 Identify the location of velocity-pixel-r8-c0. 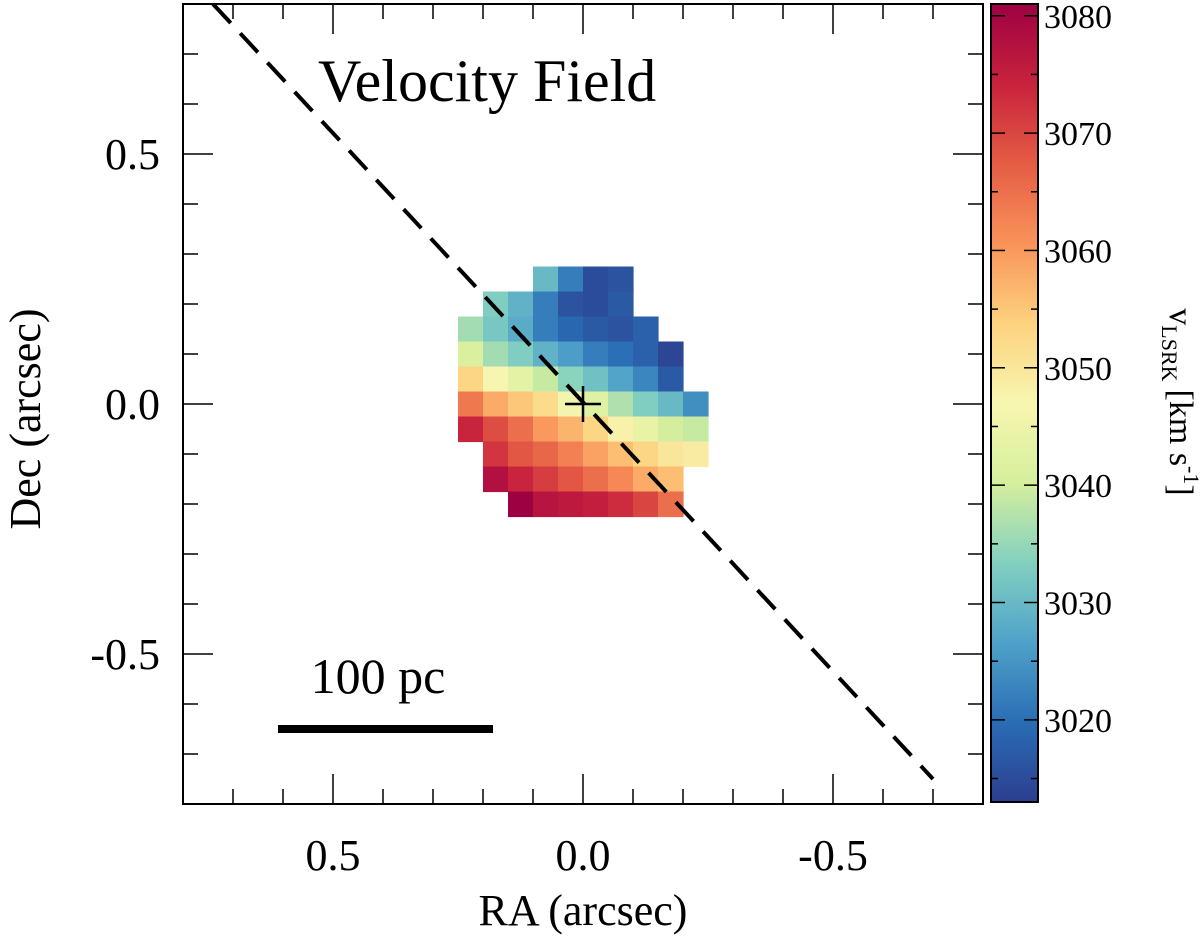
(496, 479).